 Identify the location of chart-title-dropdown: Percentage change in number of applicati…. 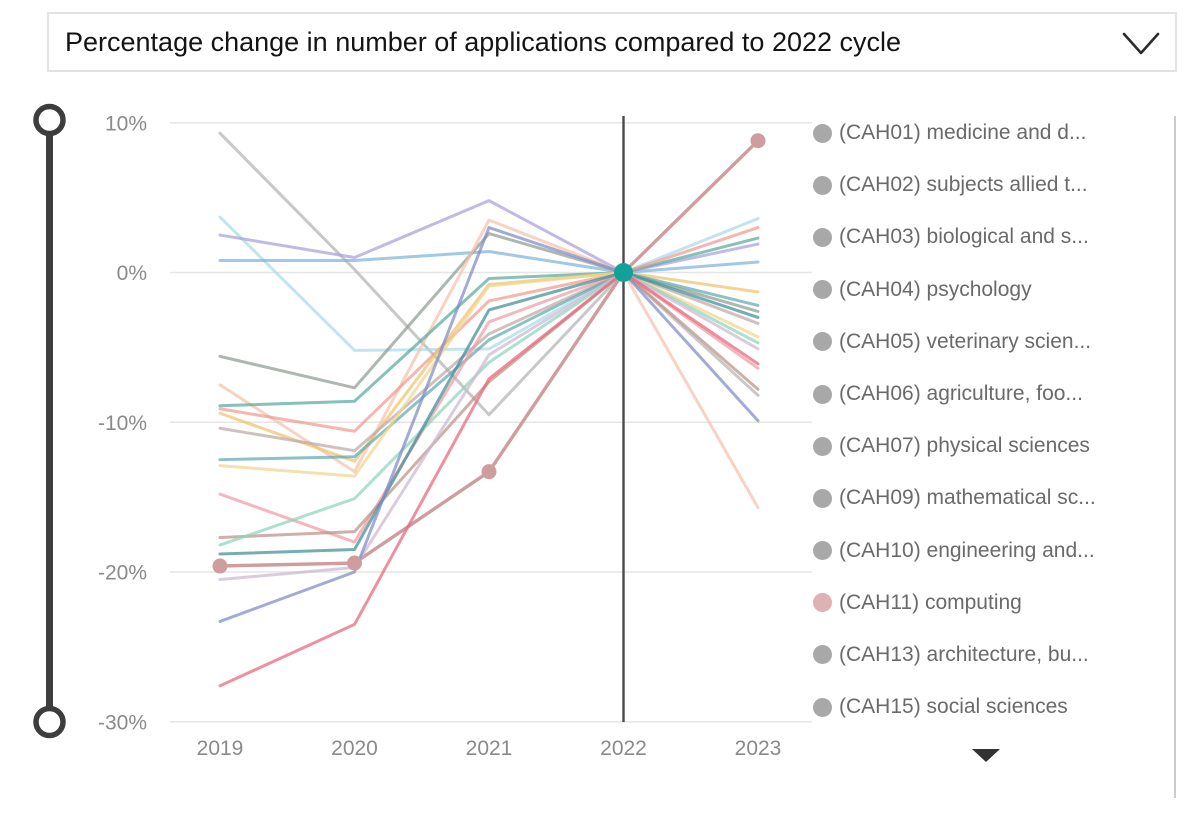
(612, 42).